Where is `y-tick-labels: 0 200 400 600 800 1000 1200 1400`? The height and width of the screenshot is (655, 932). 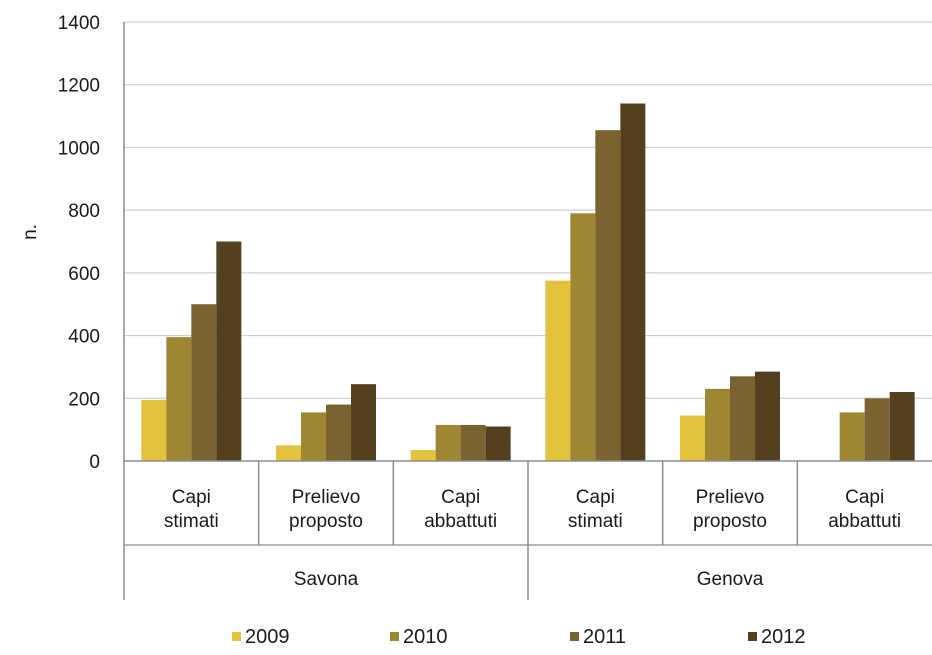
y-tick-labels: 0 200 400 600 800 1000 1200 1400 is located at coordinates (79, 243).